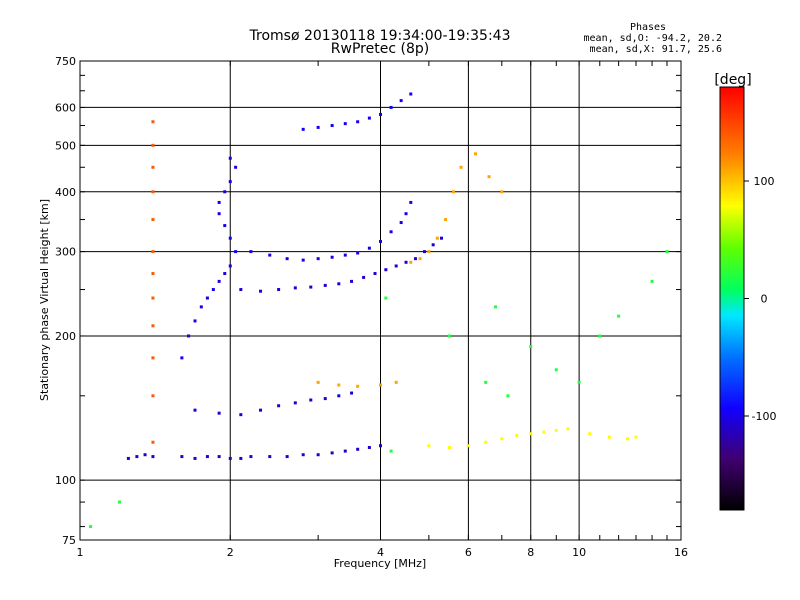 The image size is (800, 600). What do you see at coordinates (65, 192) in the screenshot?
I see `y-tick-label: 400` at bounding box center [65, 192].